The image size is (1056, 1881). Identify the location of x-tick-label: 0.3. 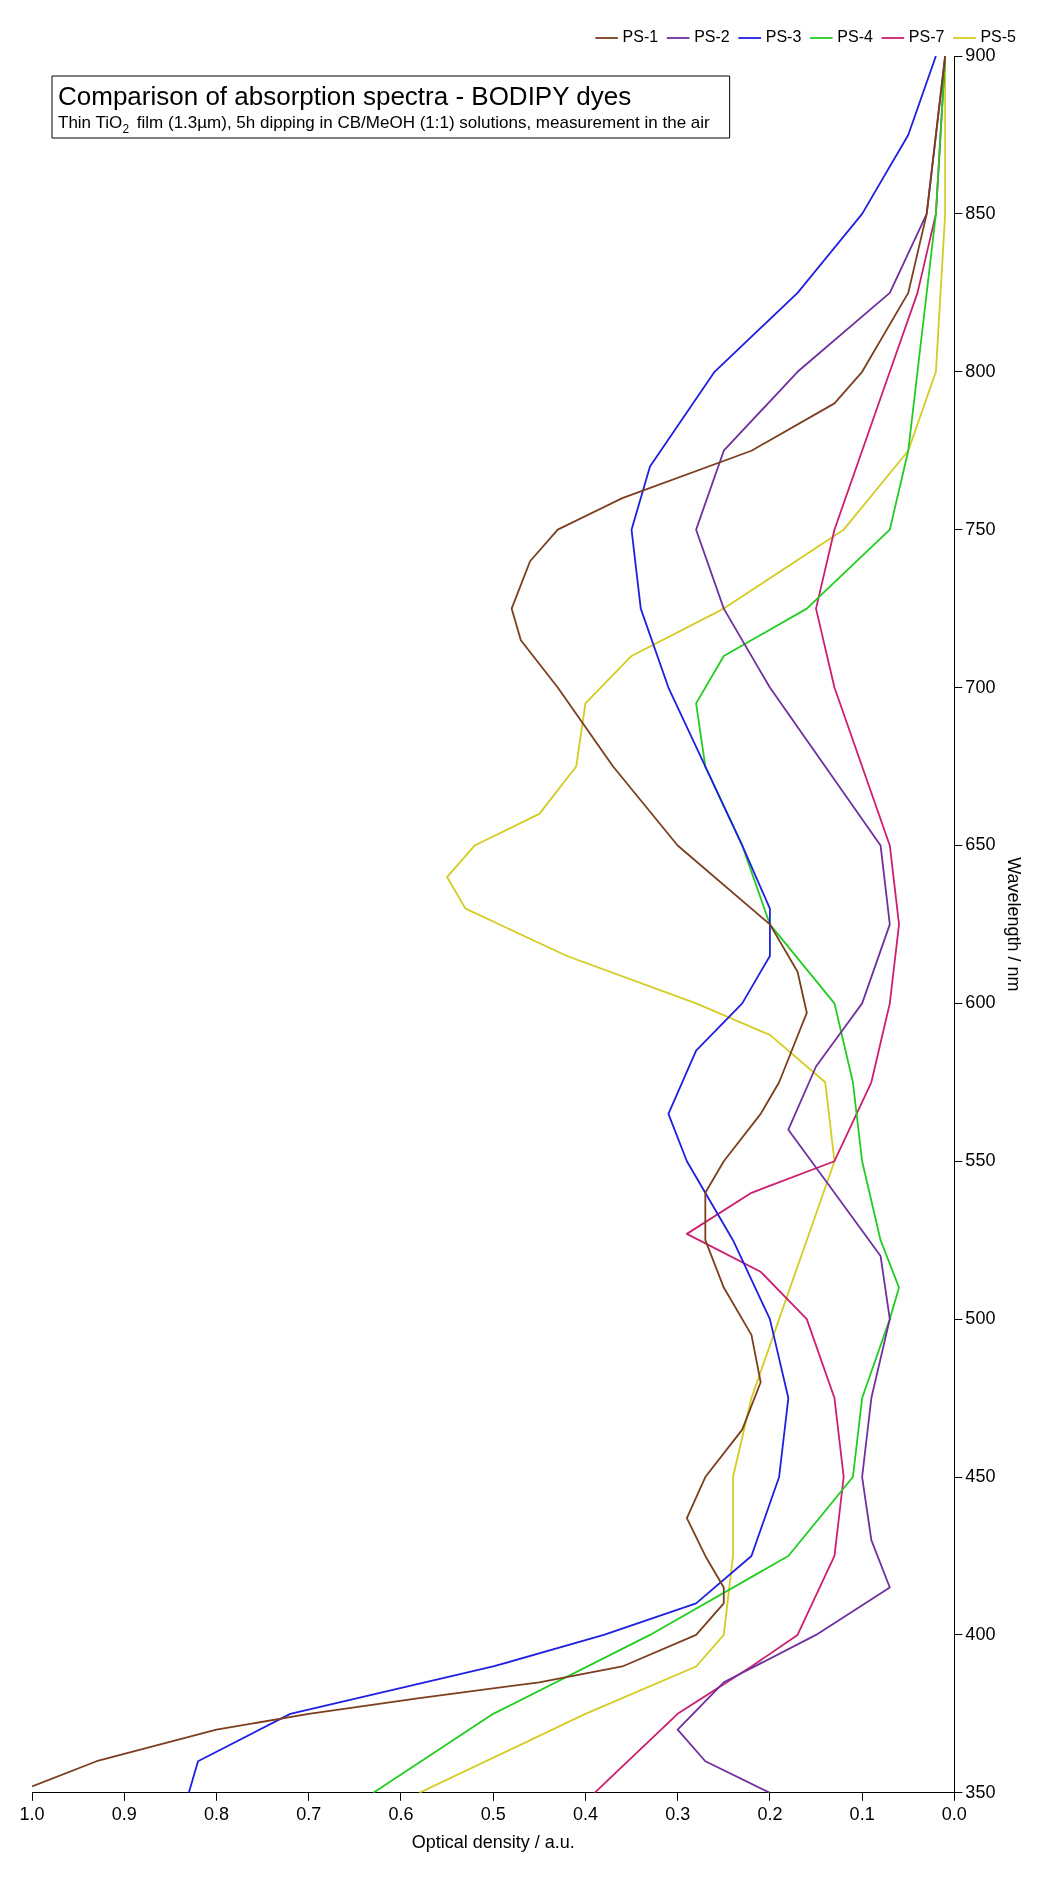
(678, 1813).